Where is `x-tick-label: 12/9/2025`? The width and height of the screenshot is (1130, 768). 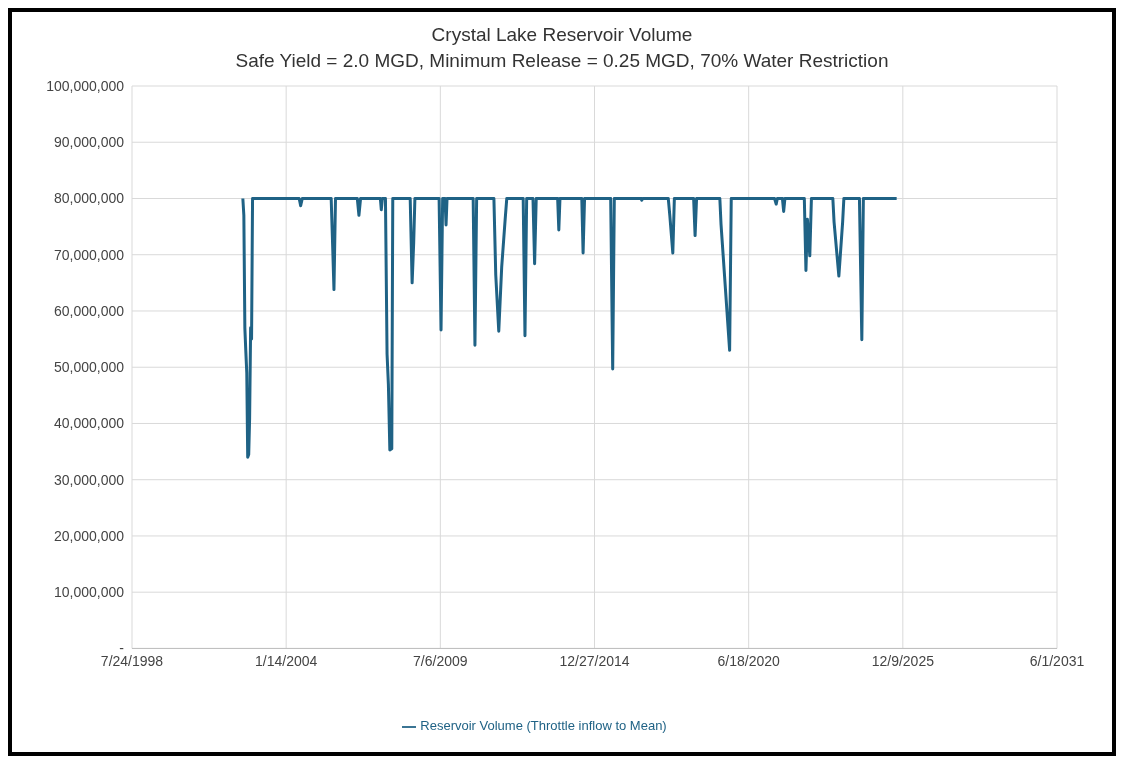 x-tick-label: 12/9/2025 is located at coordinates (903, 661).